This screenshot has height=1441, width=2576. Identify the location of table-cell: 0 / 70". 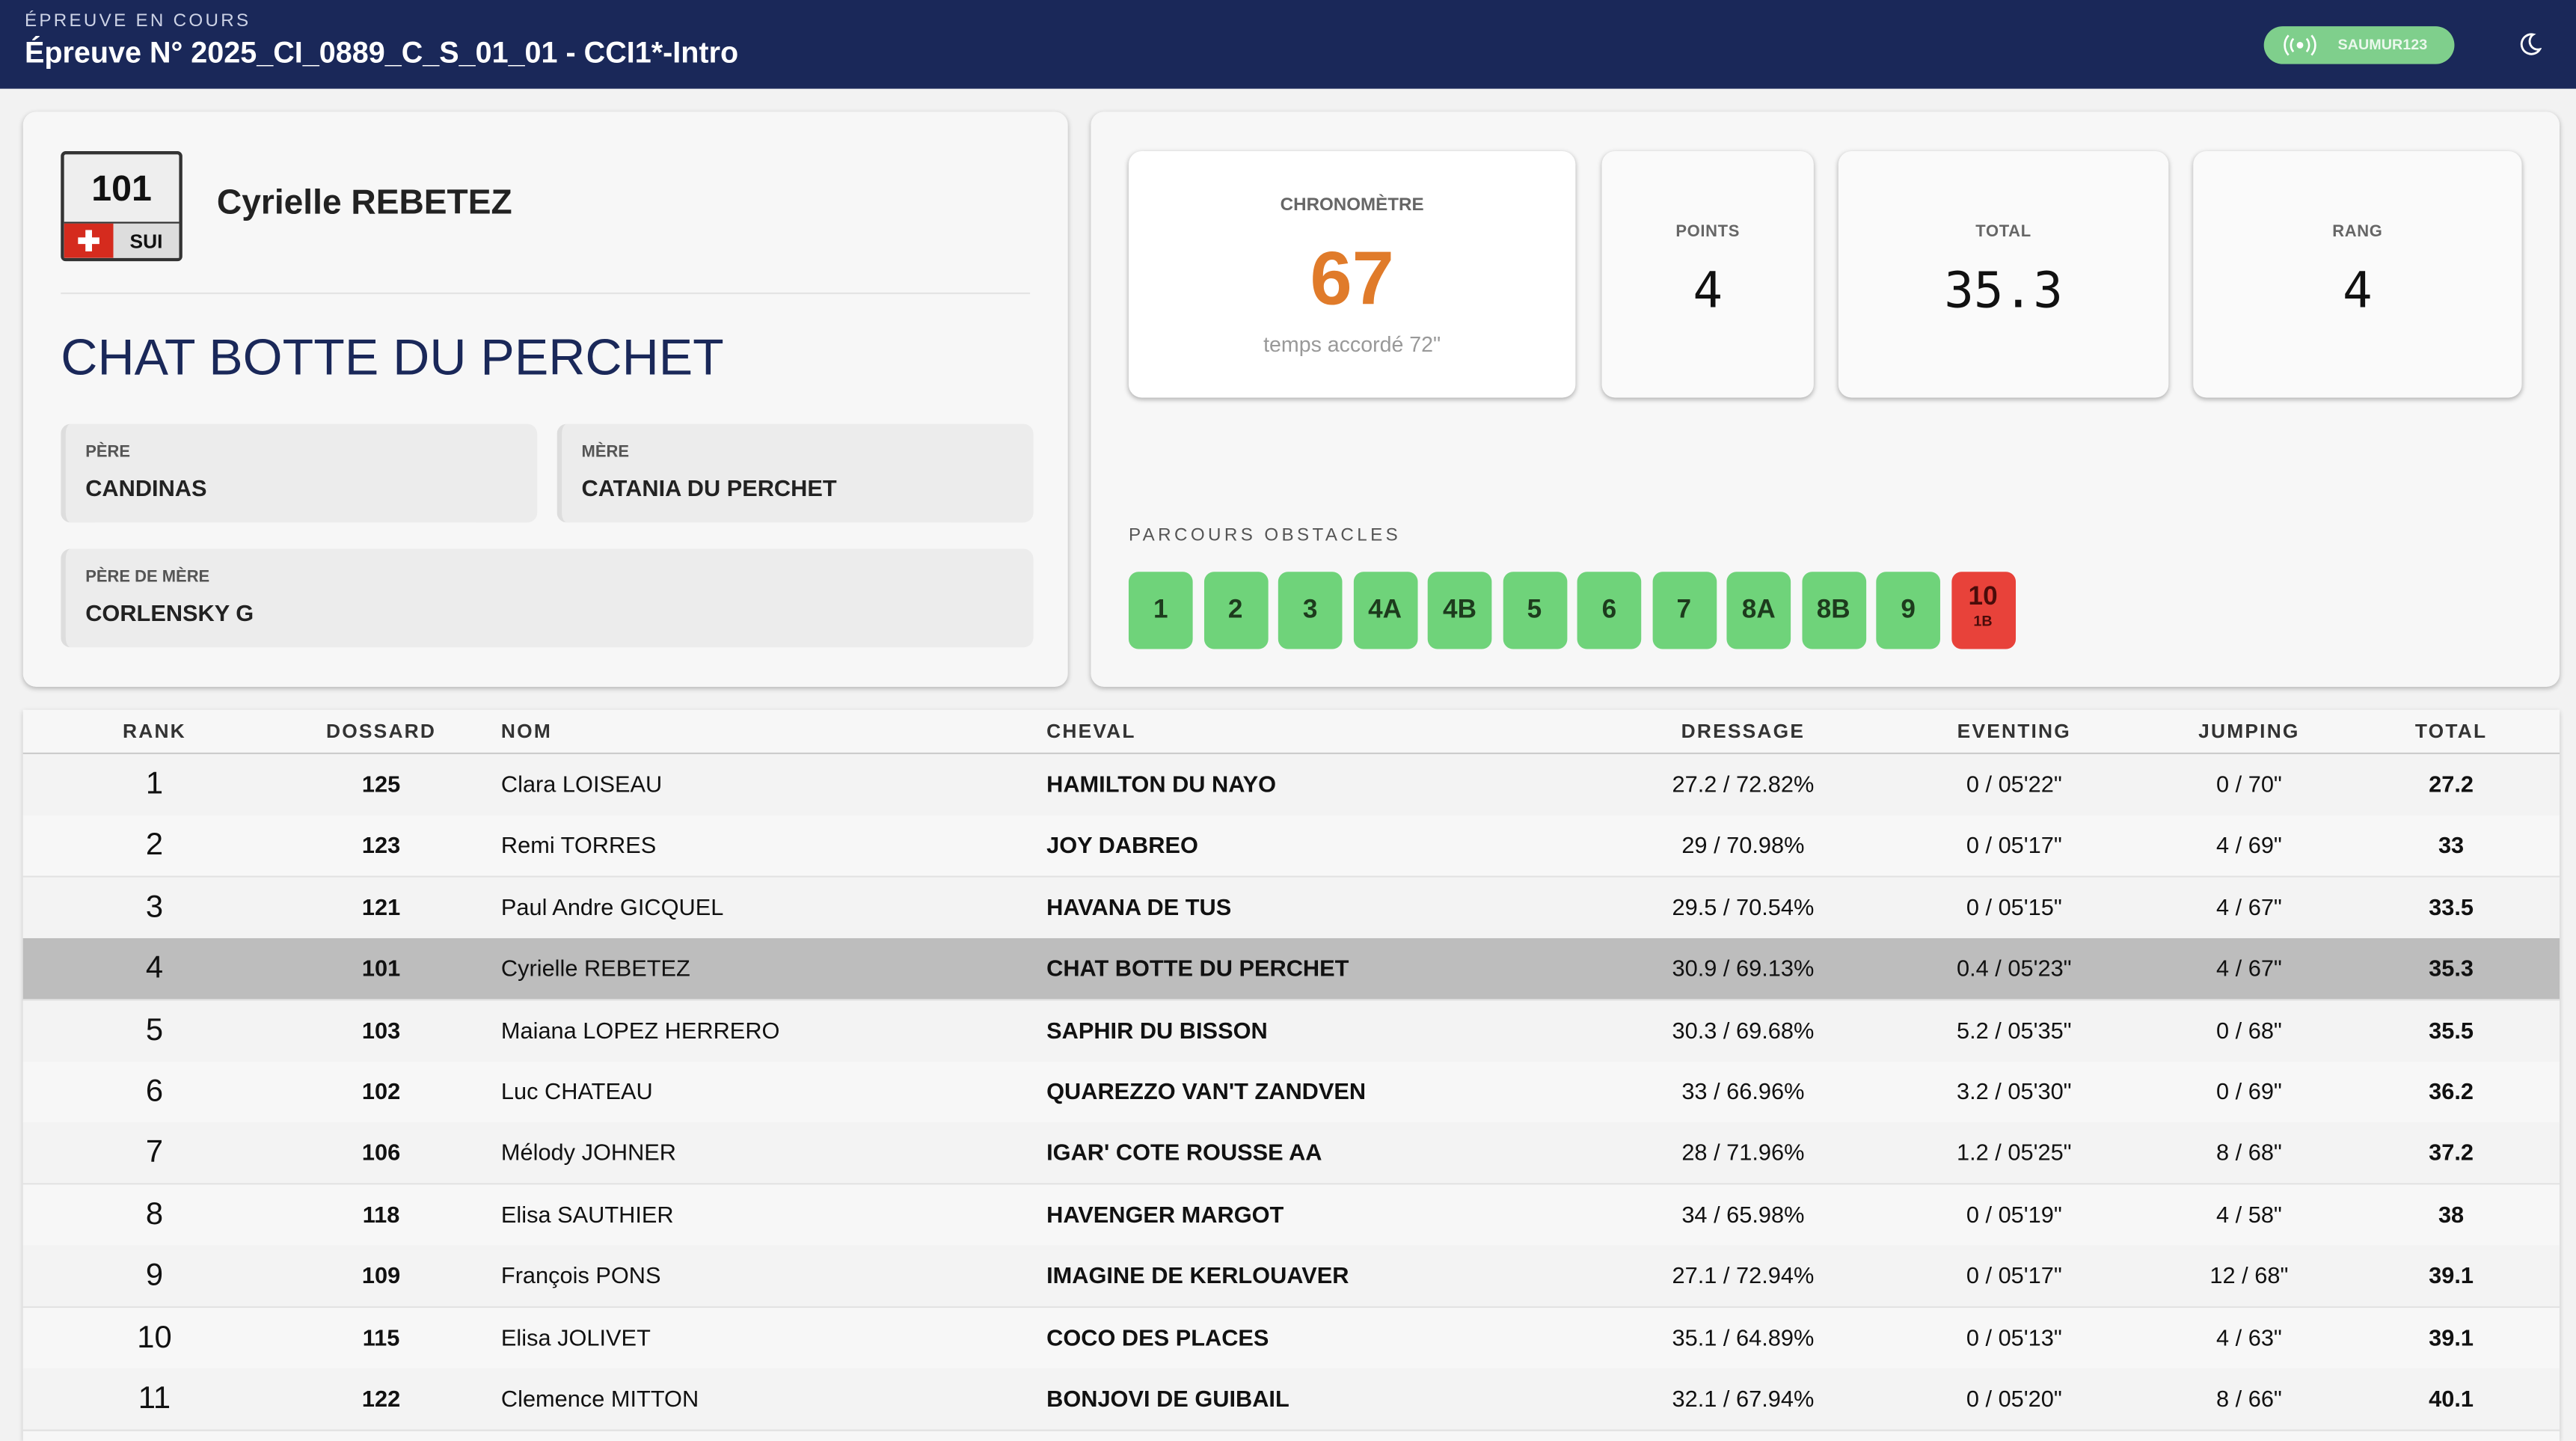
(2248, 784).